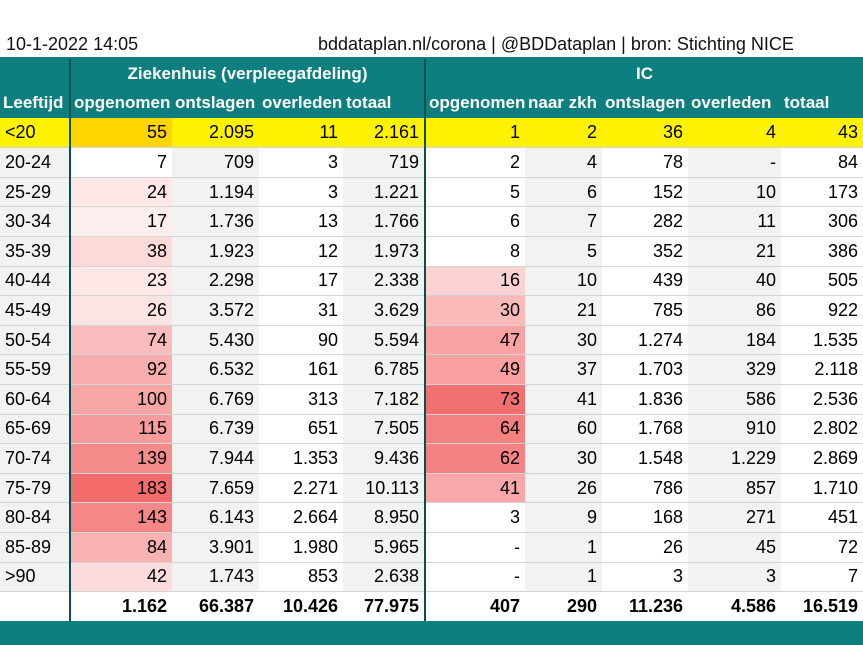  I want to click on age-cell: 70-74, so click(35, 458).